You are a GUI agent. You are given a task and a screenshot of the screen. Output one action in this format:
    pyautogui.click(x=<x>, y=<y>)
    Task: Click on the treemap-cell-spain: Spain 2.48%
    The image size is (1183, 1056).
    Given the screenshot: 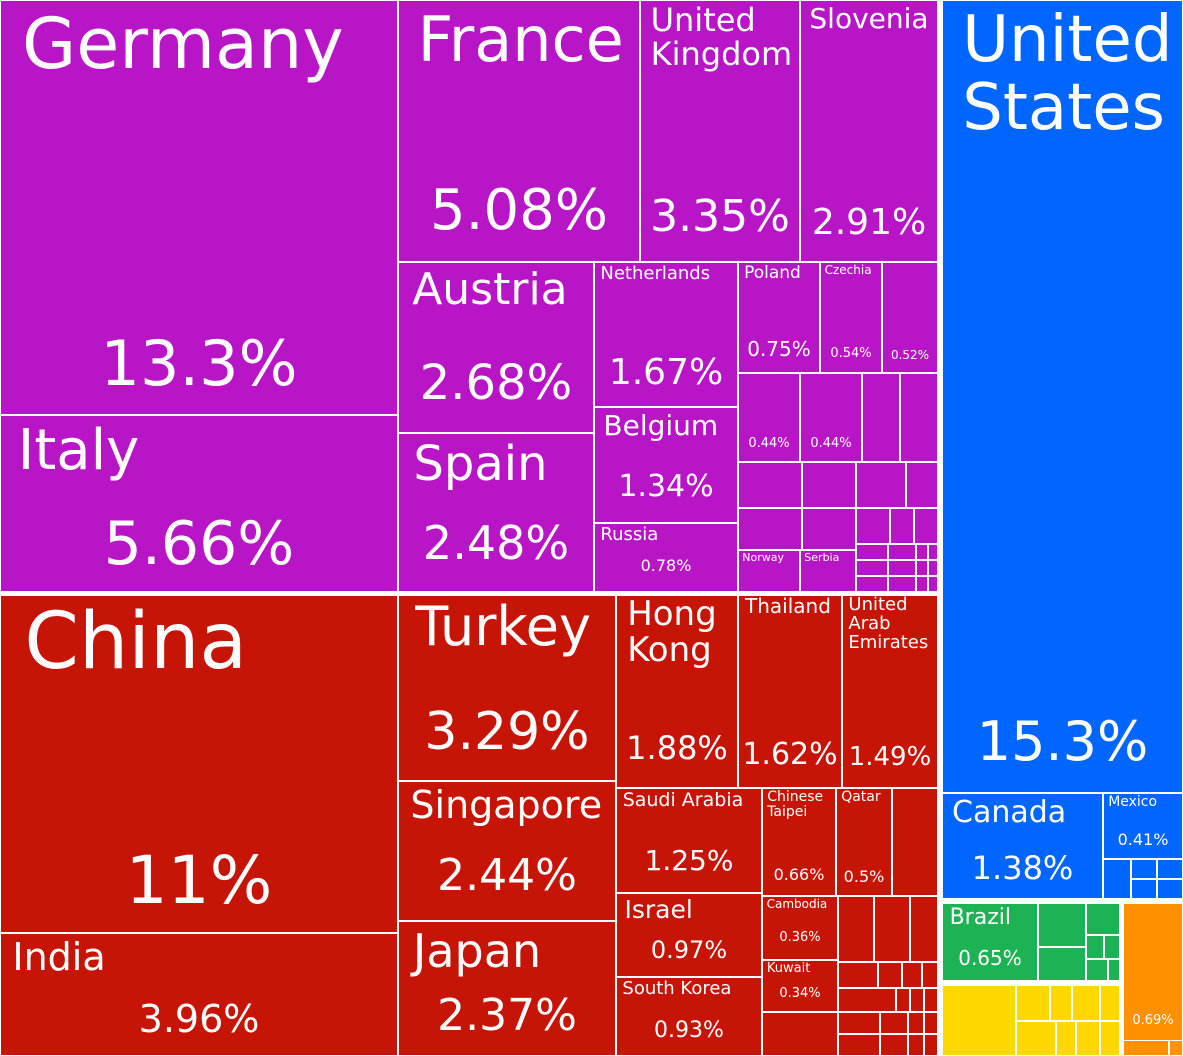 What is the action you would take?
    pyautogui.click(x=496, y=513)
    